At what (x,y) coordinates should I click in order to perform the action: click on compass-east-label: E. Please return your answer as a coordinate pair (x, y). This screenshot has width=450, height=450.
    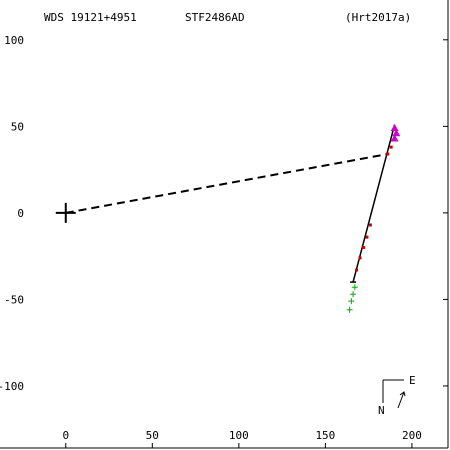
    Looking at the image, I should click on (412, 380).